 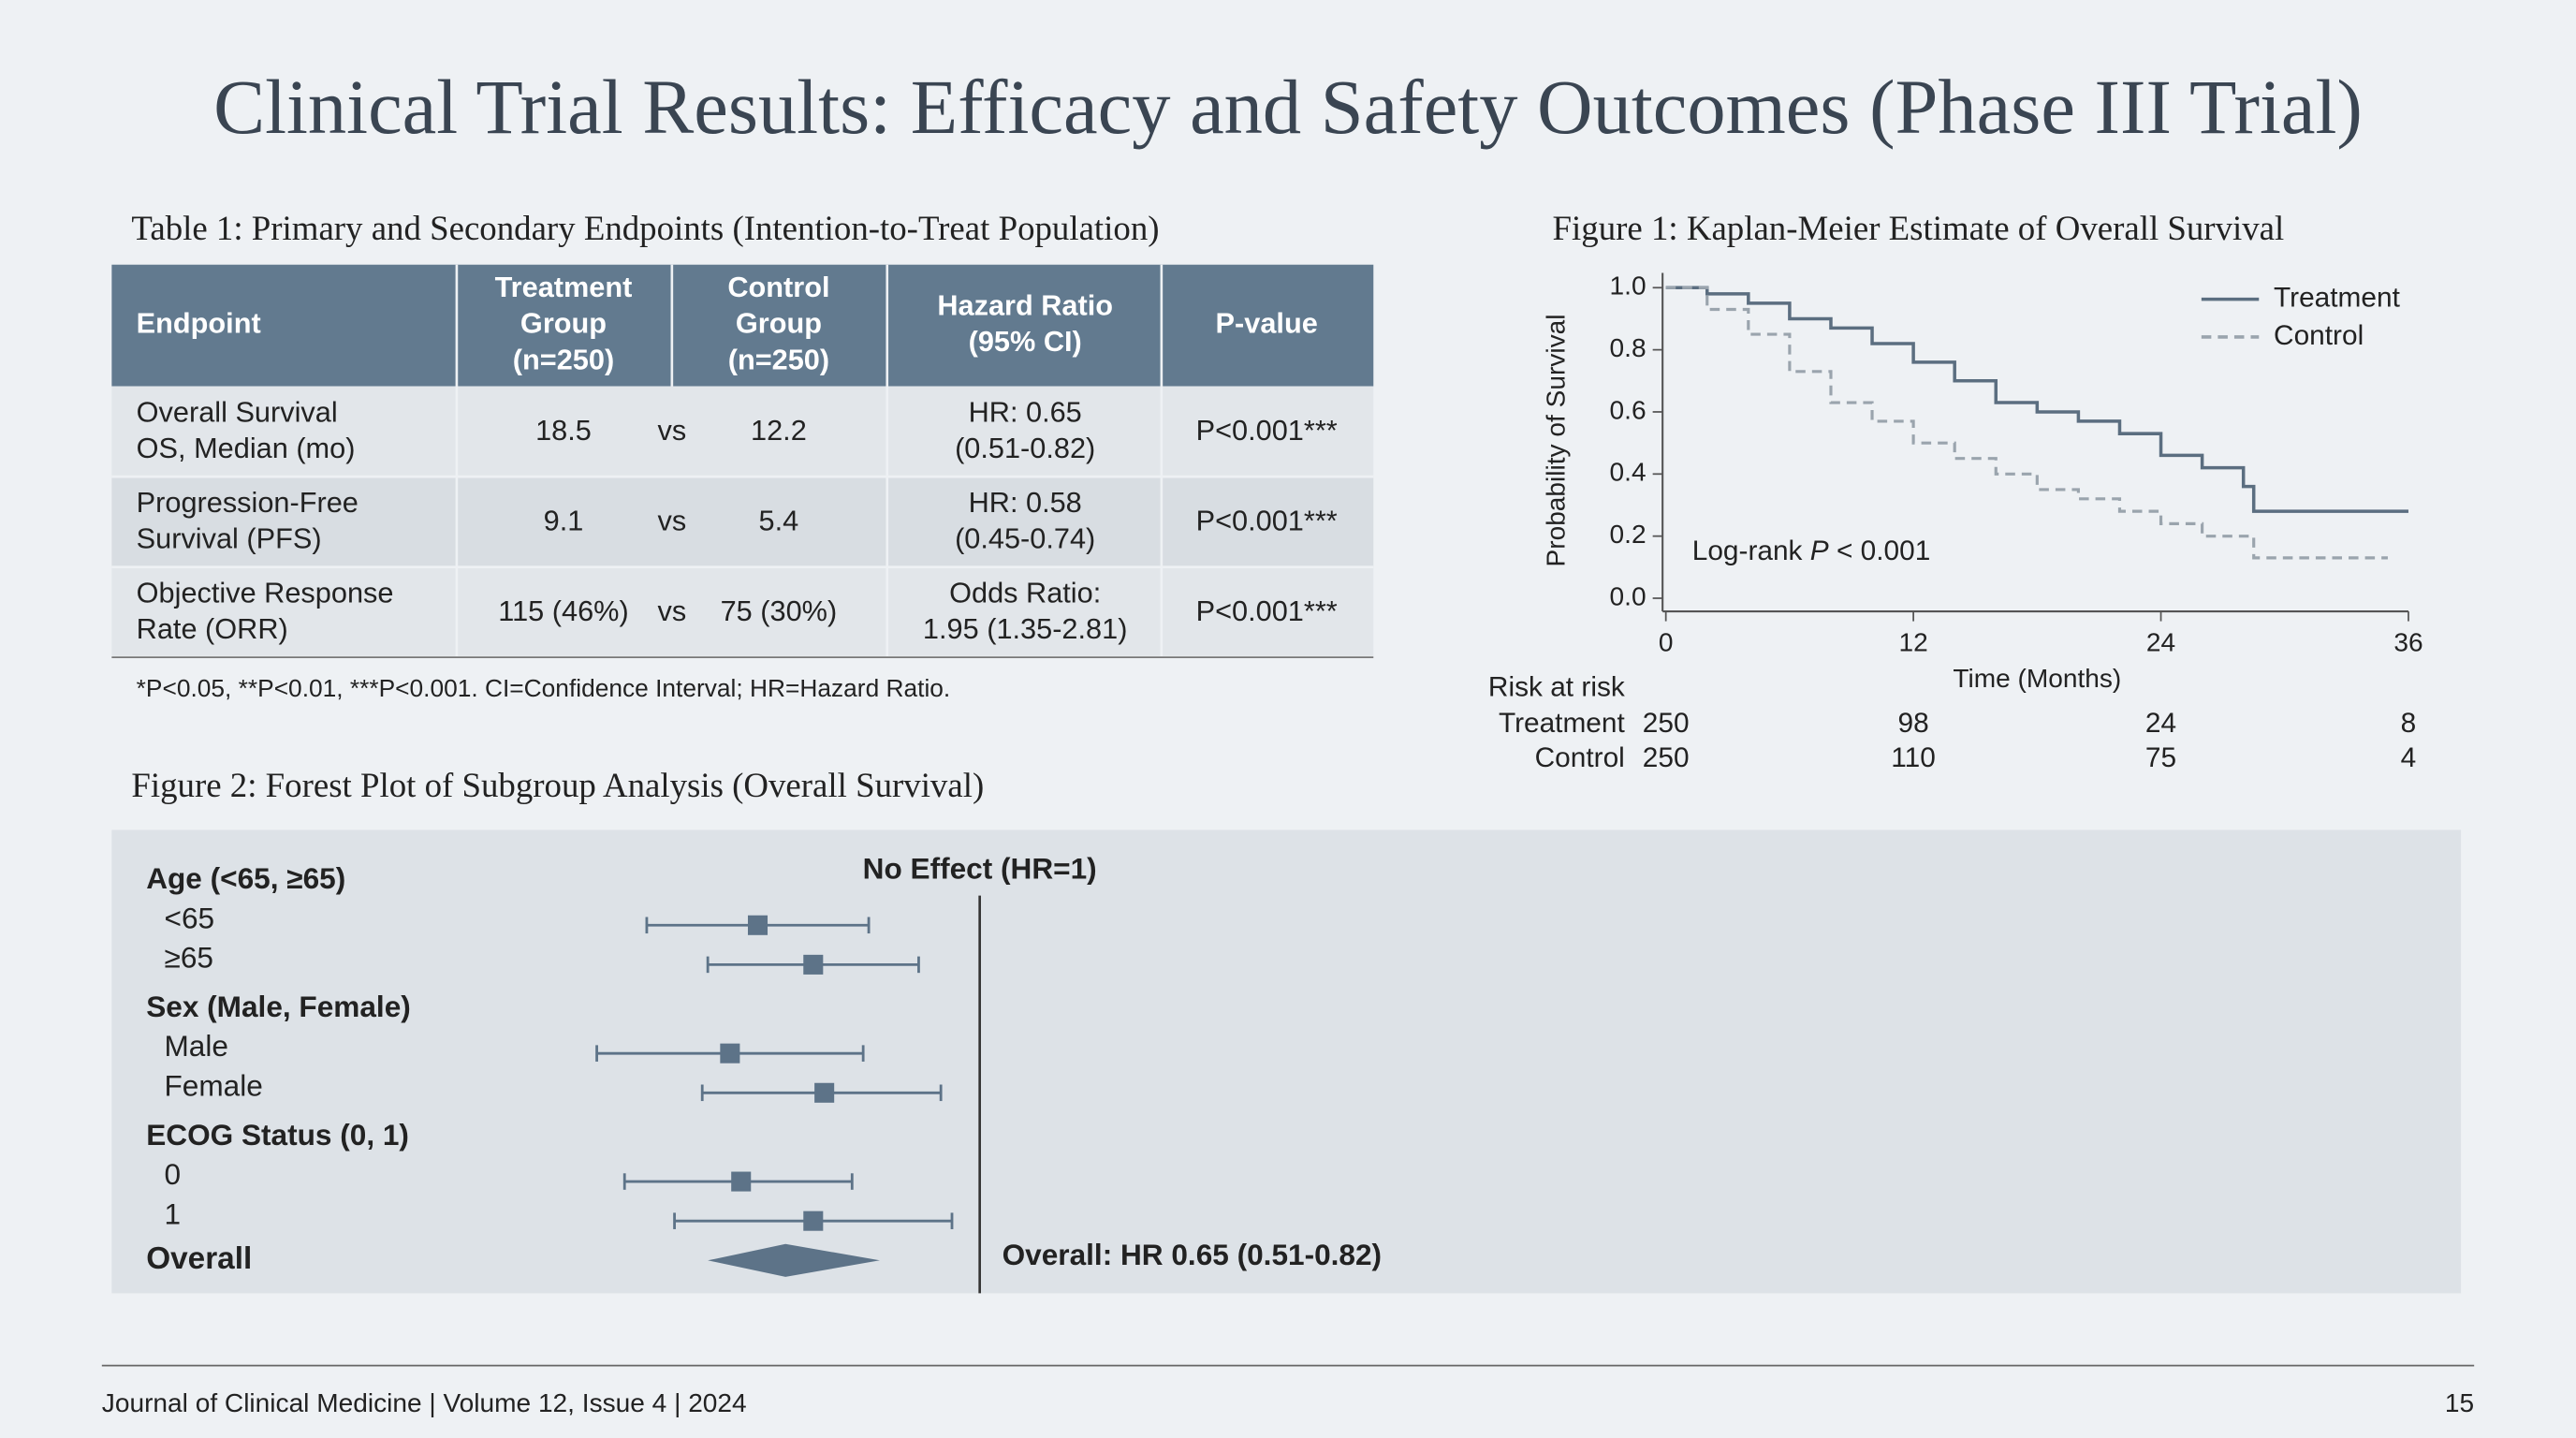 What do you see at coordinates (1025, 520) in the screenshot?
I see `hr-cell: HR: 0.58 (0.45-0.74)` at bounding box center [1025, 520].